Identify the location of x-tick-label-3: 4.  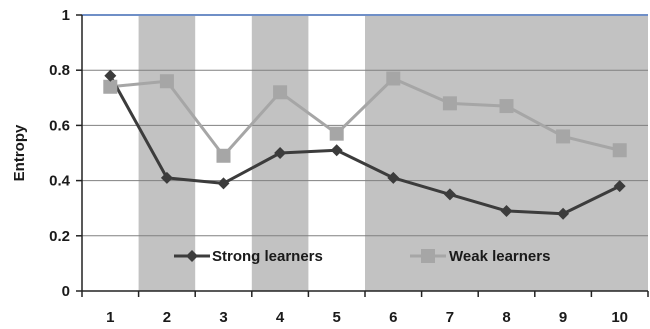
(280, 317).